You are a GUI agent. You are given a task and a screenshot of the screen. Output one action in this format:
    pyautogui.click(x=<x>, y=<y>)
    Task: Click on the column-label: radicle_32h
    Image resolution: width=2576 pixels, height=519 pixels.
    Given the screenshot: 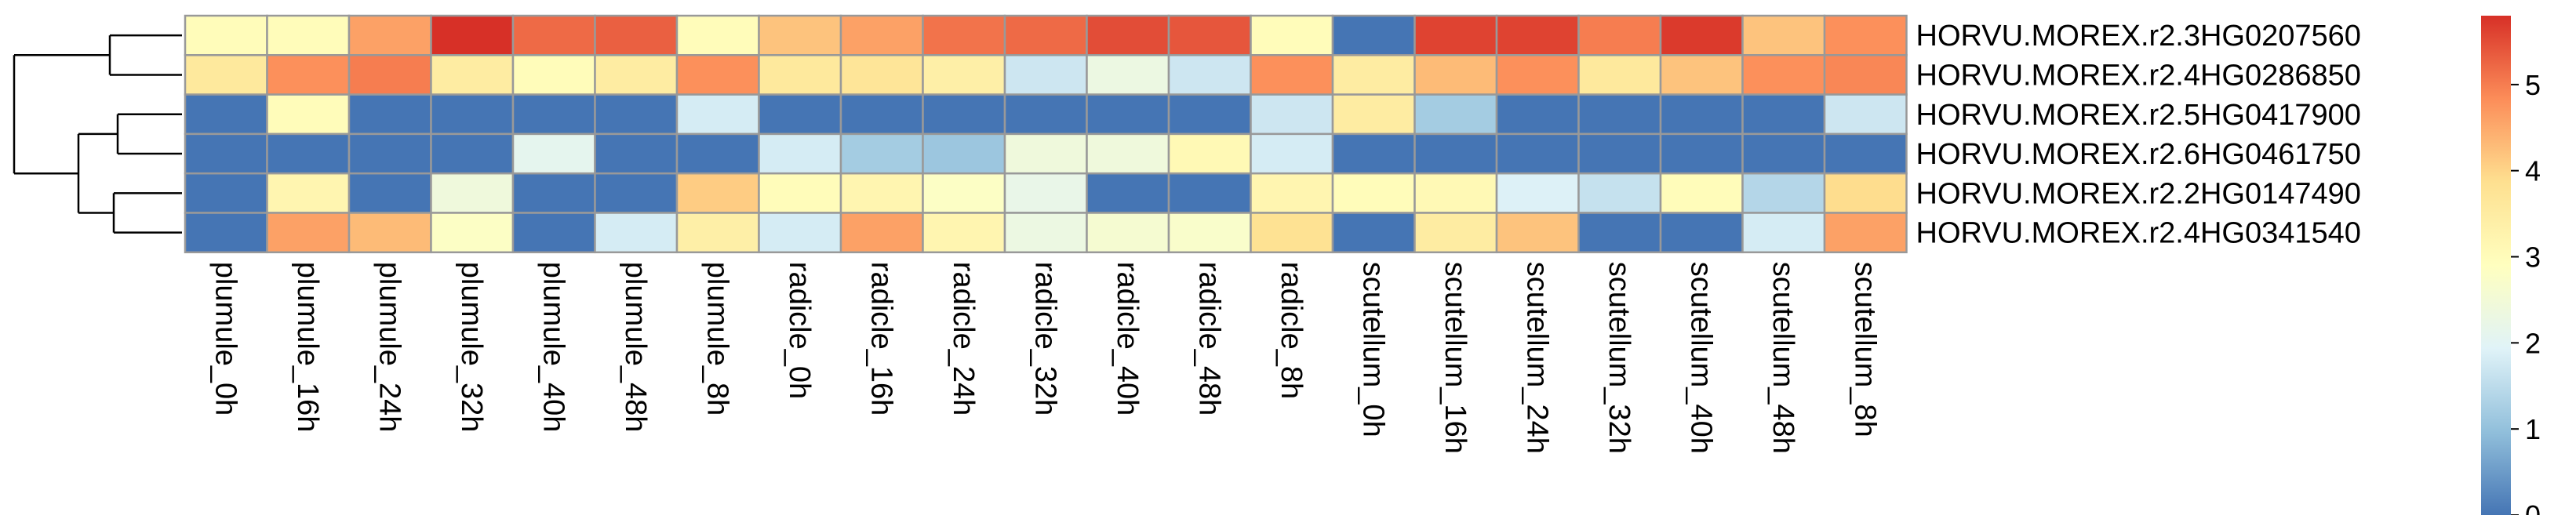 What is the action you would take?
    pyautogui.click(x=1044, y=339)
    